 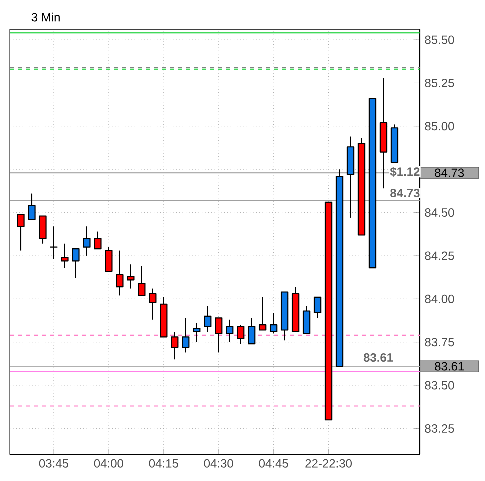 What do you see at coordinates (439, 428) in the screenshot?
I see `y-tick-label: 83.25` at bounding box center [439, 428].